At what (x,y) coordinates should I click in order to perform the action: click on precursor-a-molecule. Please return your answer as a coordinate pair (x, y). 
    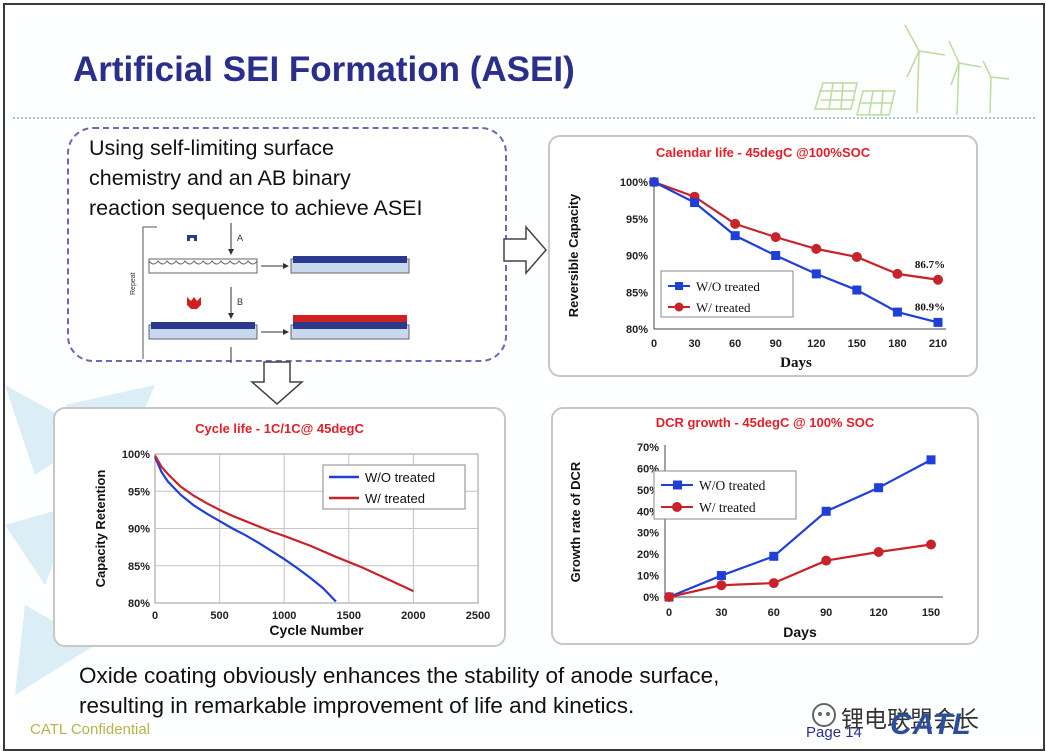
    Looking at the image, I should click on (192, 238).